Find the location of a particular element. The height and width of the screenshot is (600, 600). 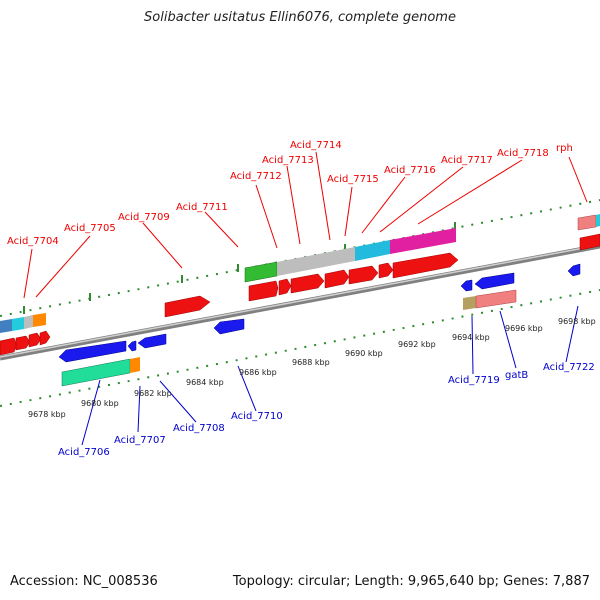

scale-label: 9690 kbp is located at coordinates (364, 353).